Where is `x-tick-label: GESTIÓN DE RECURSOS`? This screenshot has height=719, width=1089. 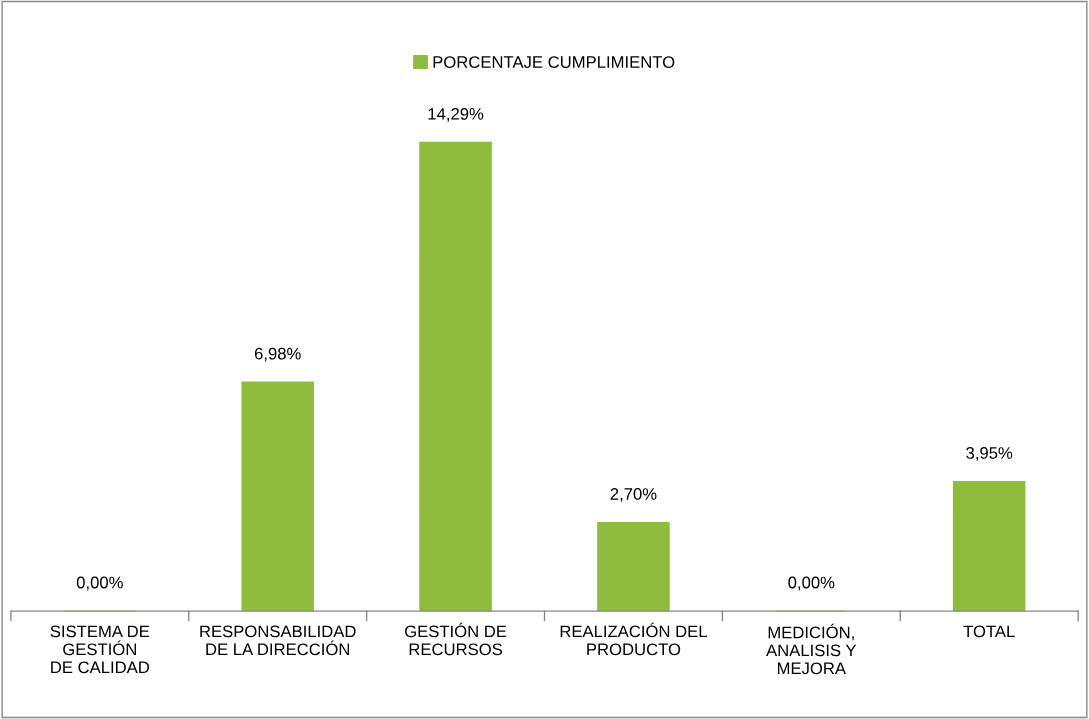
x-tick-label: GESTIÓN DE RECURSOS is located at coordinates (456, 639).